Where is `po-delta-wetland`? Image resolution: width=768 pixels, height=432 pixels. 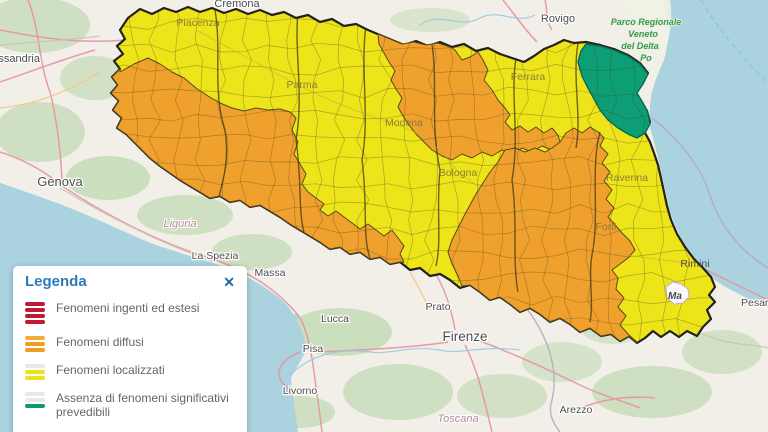 po-delta-wetland is located at coordinates (645, 29).